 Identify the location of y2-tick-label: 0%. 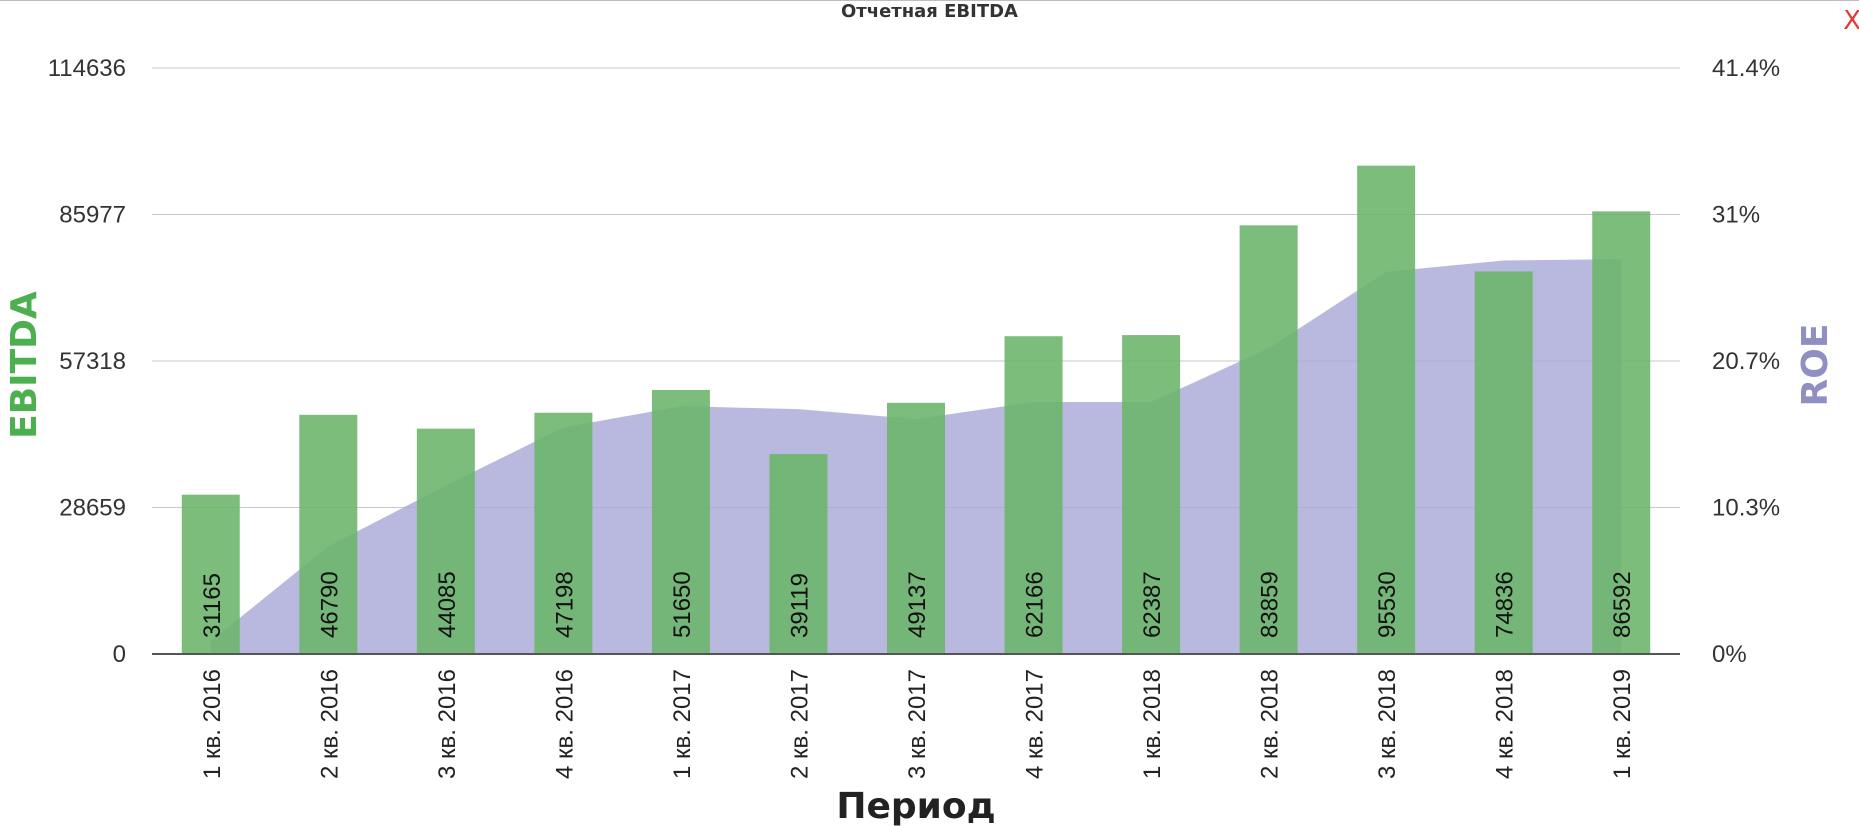
(1729, 654).